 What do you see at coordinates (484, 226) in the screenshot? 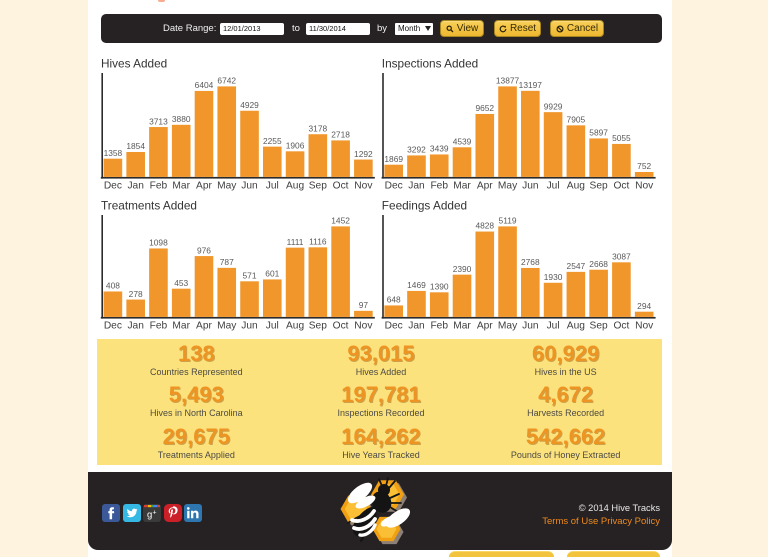
I see `svg-text: 4828` at bounding box center [484, 226].